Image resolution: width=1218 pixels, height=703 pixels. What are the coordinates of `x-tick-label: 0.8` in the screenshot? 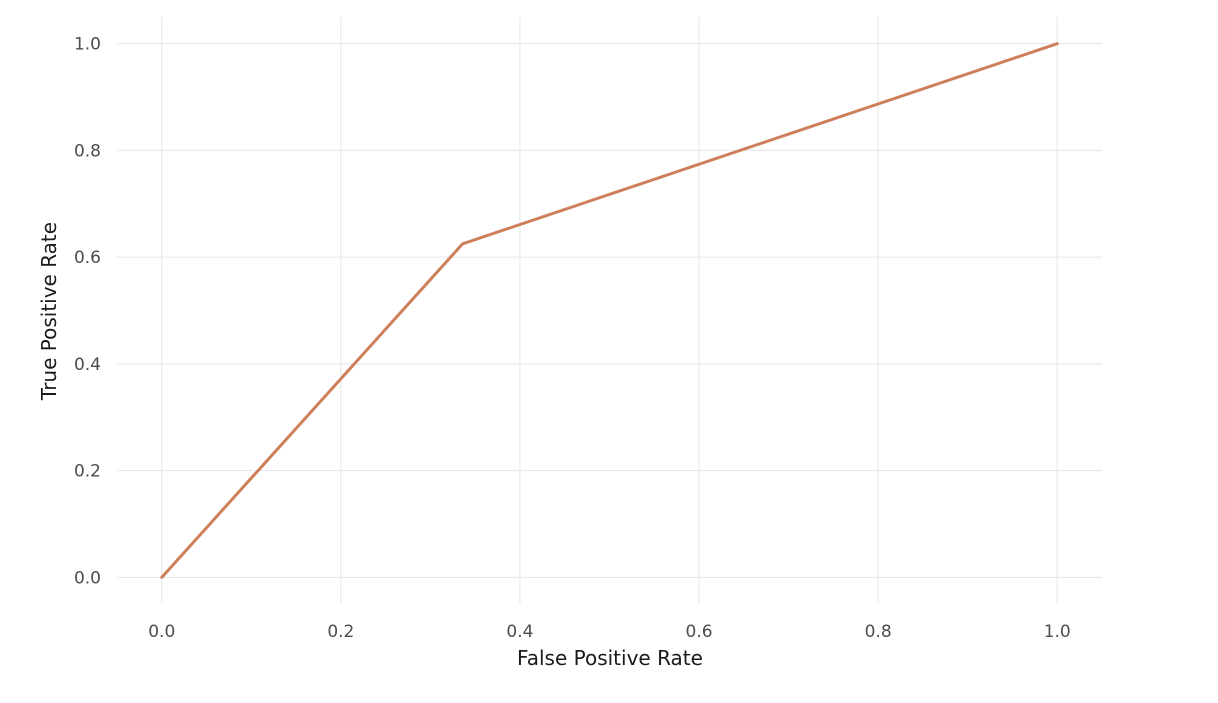 It's located at (878, 632).